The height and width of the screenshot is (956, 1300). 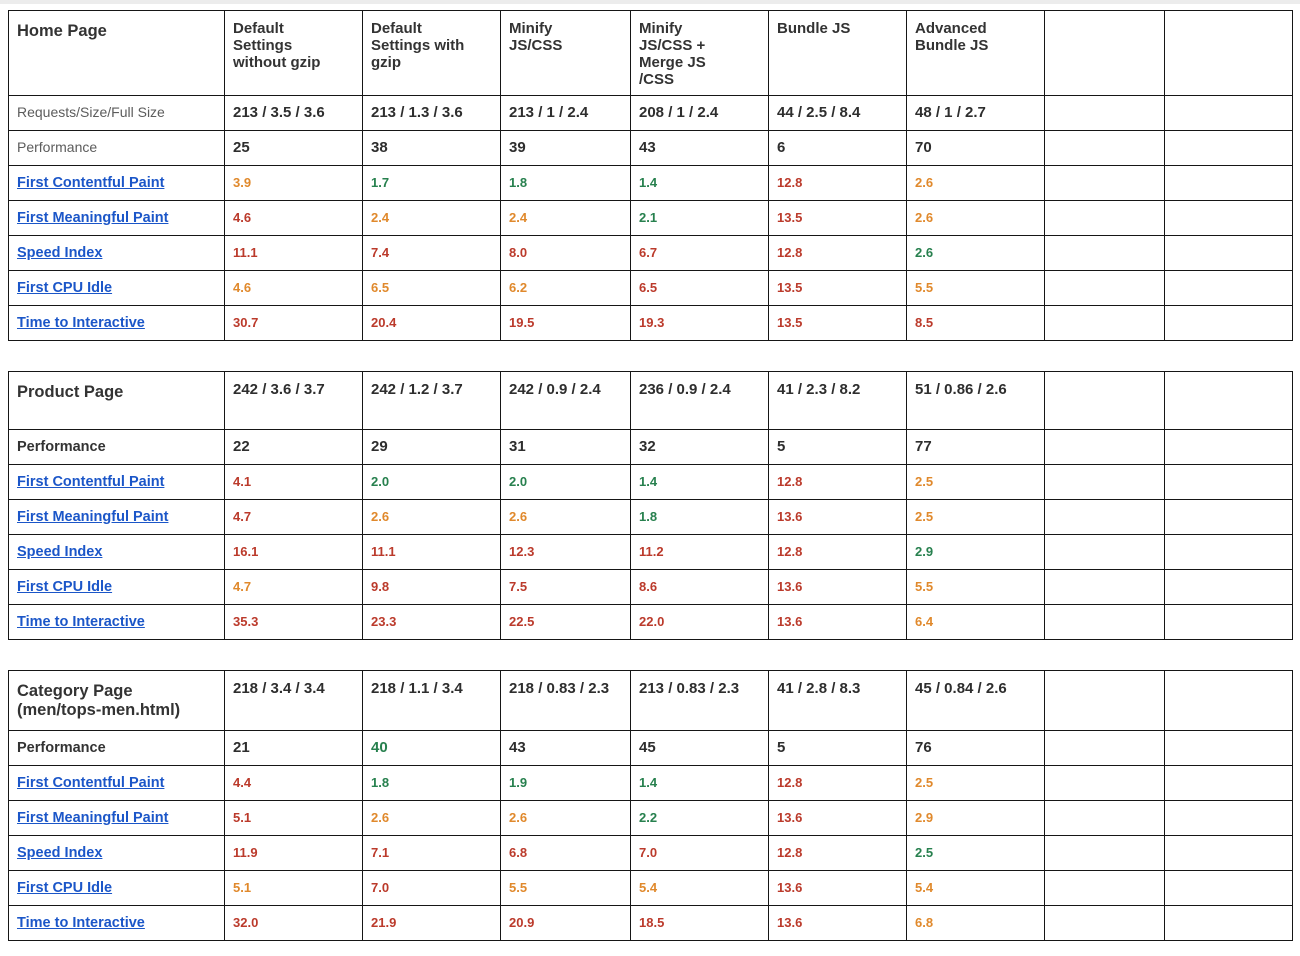 What do you see at coordinates (652, 322) in the screenshot?
I see `metric-value: 19.3` at bounding box center [652, 322].